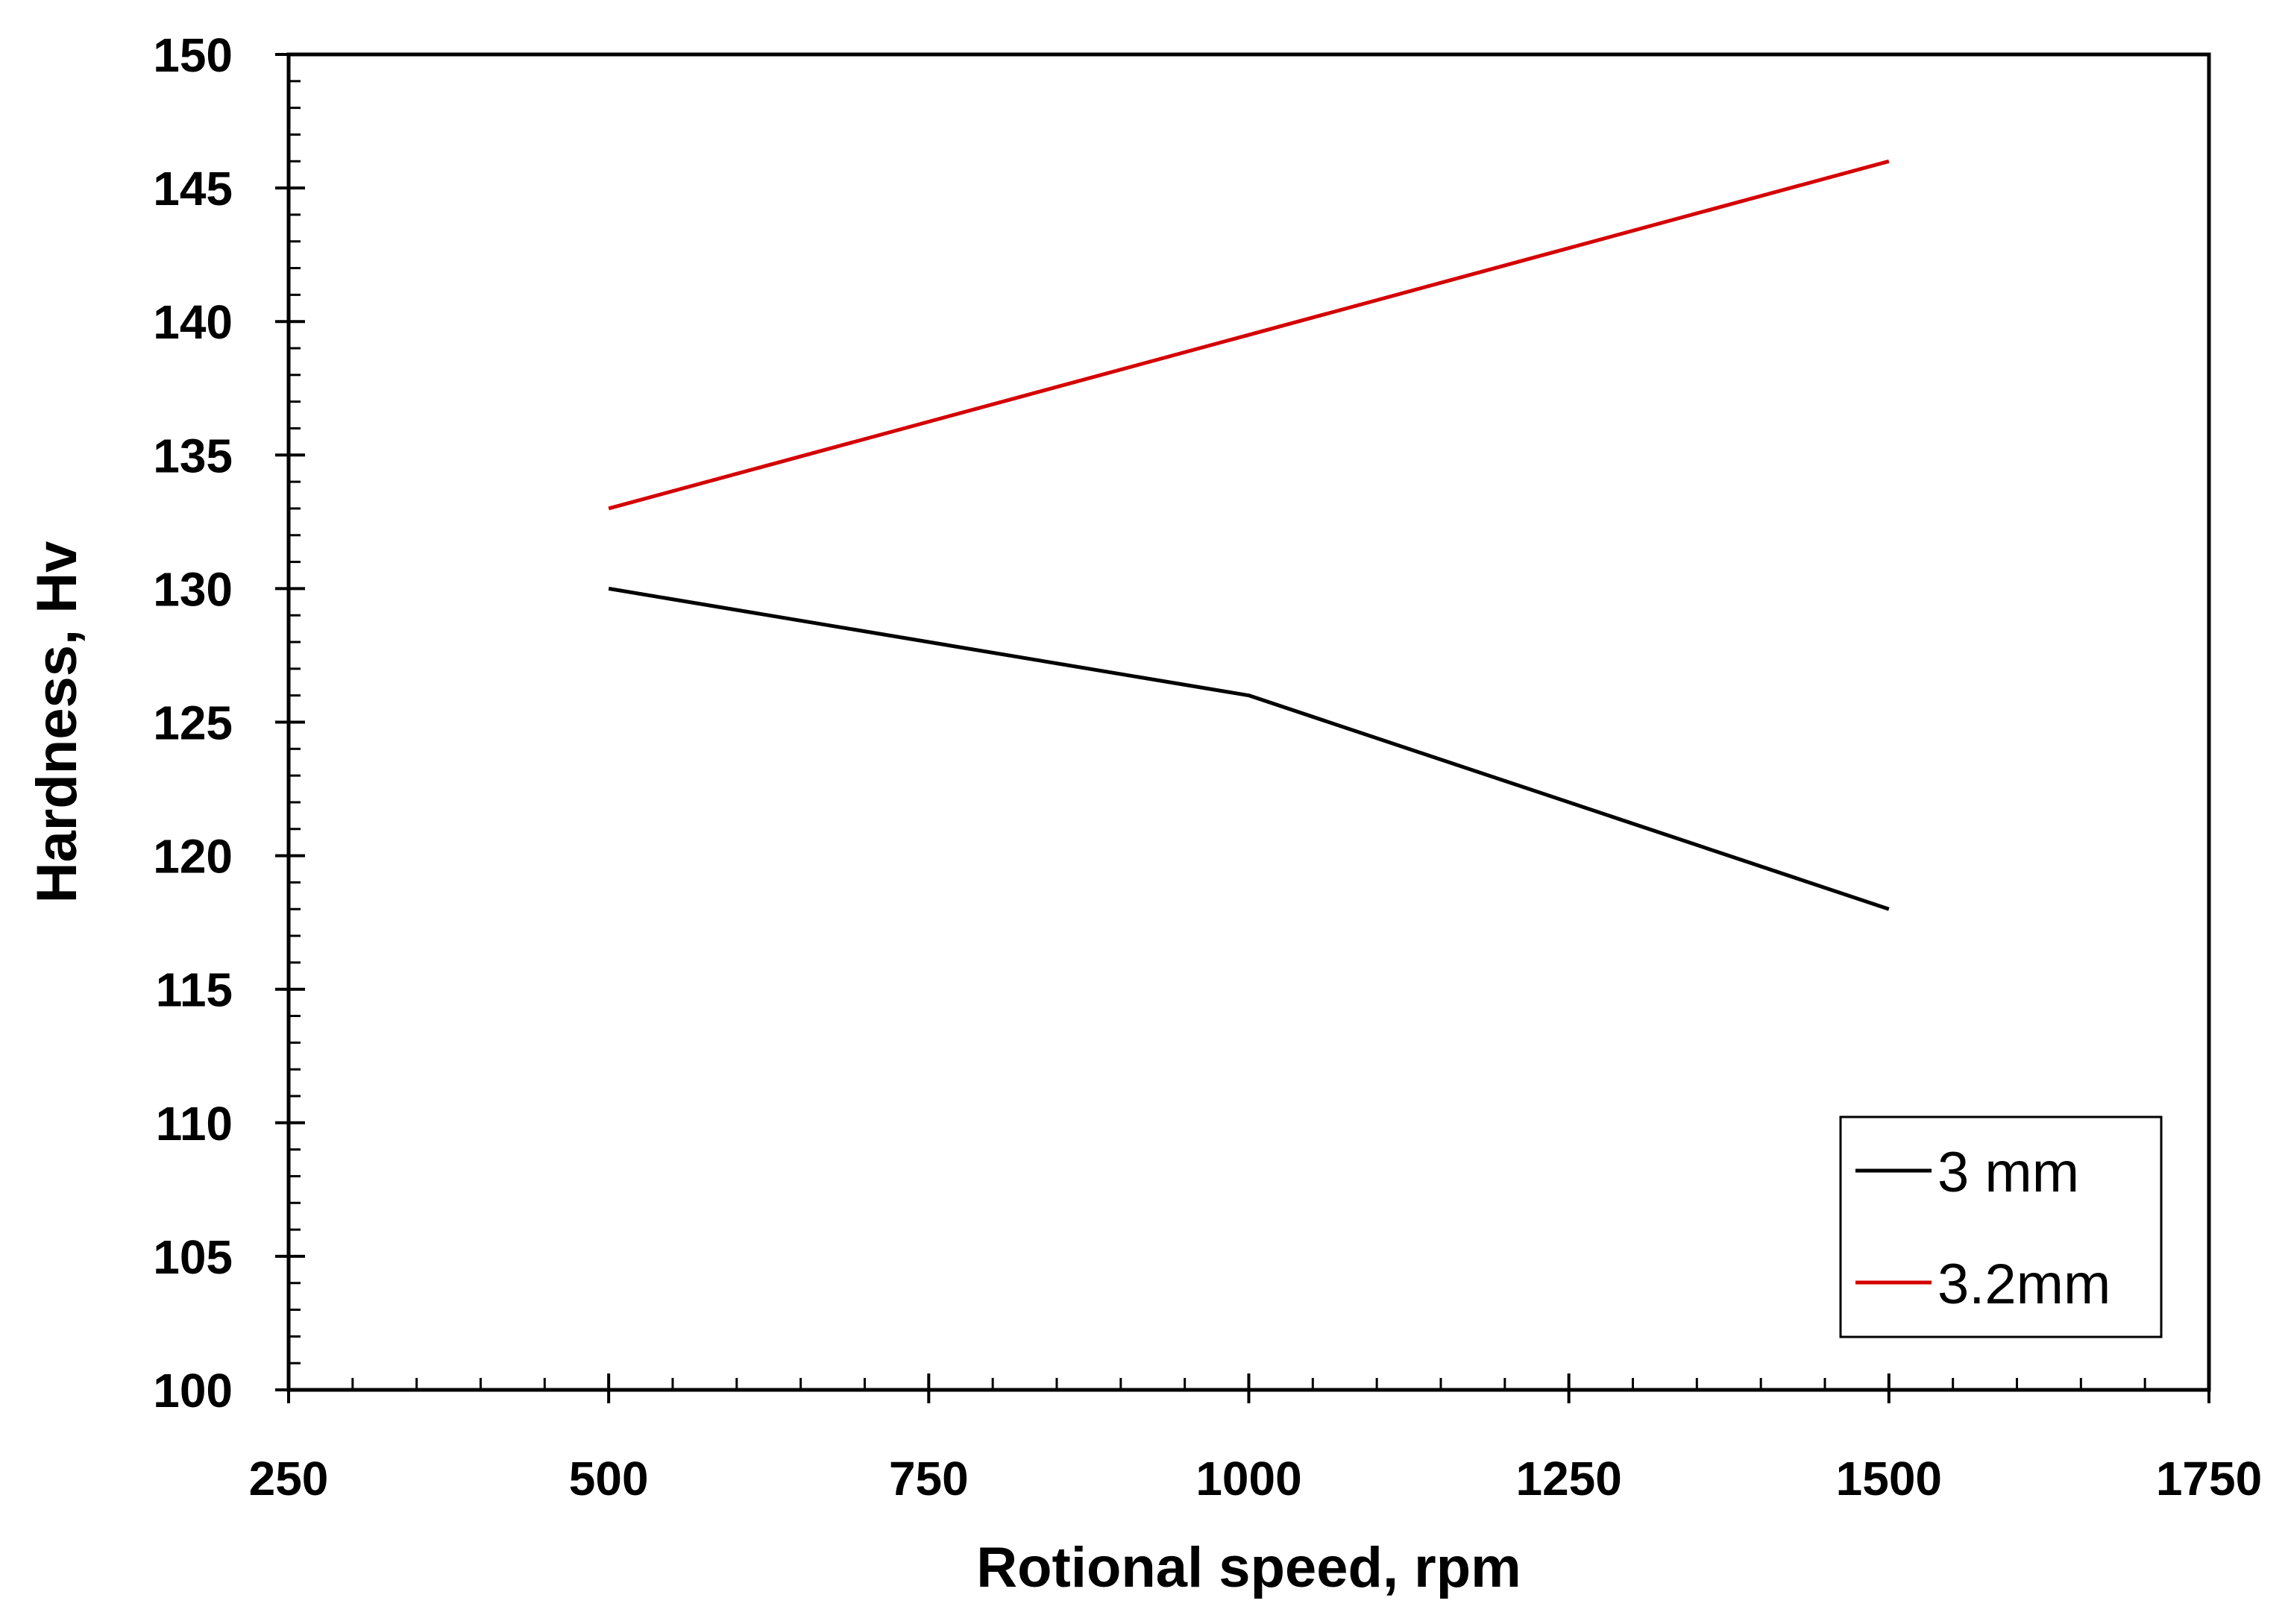 The width and height of the screenshot is (2288, 1624). Describe the element at coordinates (193, 1257) in the screenshot. I see `y-tick-label: 105` at that location.